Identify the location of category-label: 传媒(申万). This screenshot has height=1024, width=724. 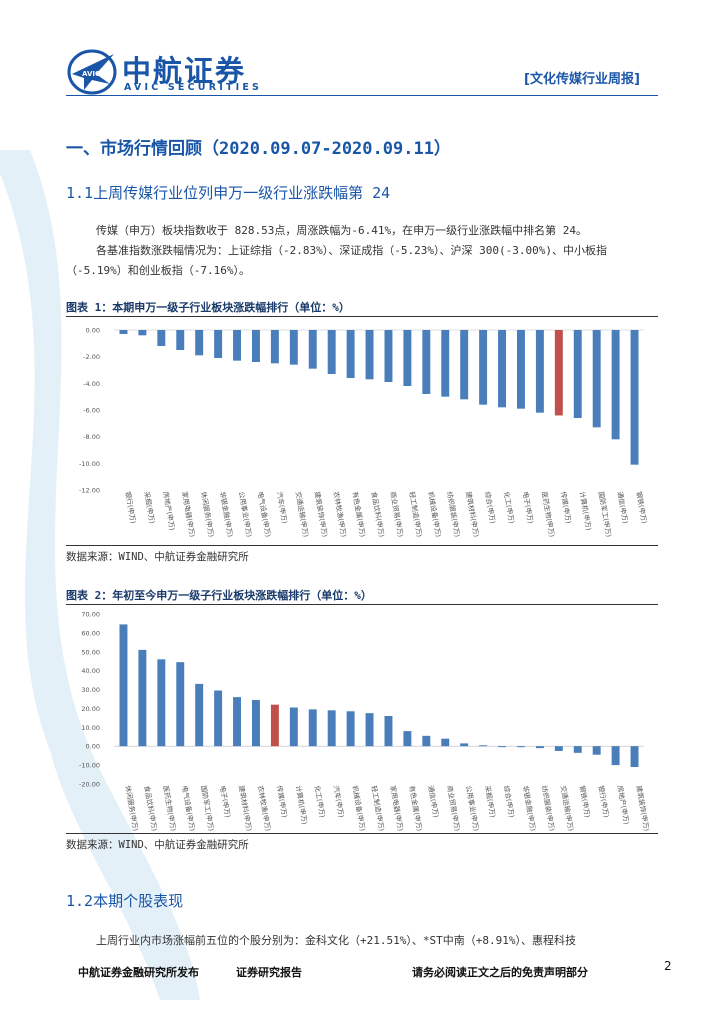
(566, 508).